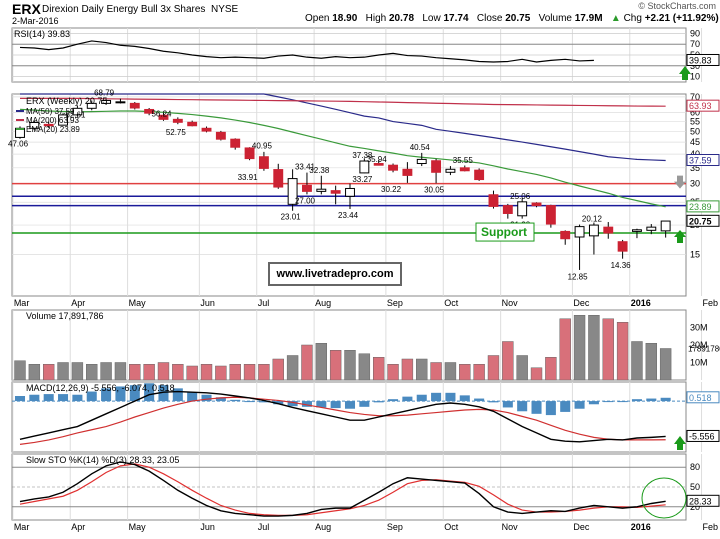 The height and width of the screenshot is (539, 720). Describe the element at coordinates (161, 113) in the screenshot. I see `price-label: 56.24` at that location.